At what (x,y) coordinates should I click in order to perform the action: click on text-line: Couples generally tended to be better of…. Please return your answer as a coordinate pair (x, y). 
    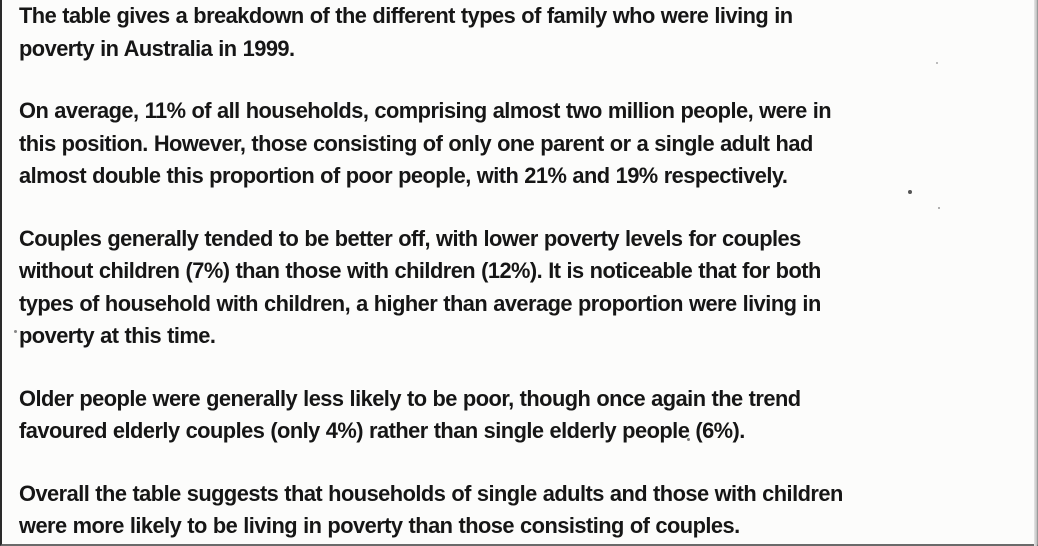
    Looking at the image, I should click on (410, 238).